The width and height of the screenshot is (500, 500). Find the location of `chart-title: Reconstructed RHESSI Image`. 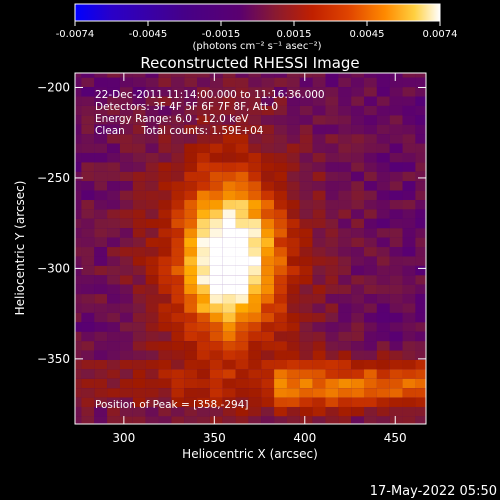

chart-title: Reconstructed RHESSI Image is located at coordinates (249, 63).